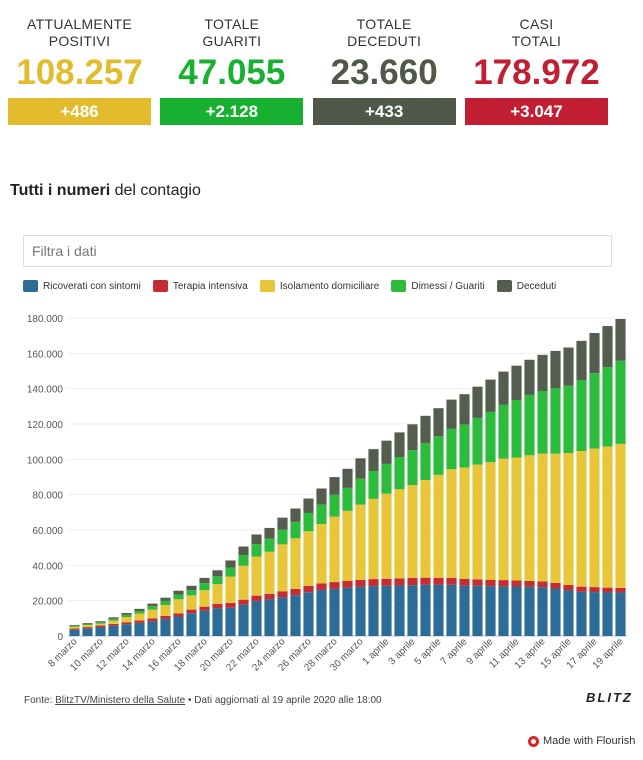  I want to click on flourish-label: Made with Flourish, so click(589, 741).